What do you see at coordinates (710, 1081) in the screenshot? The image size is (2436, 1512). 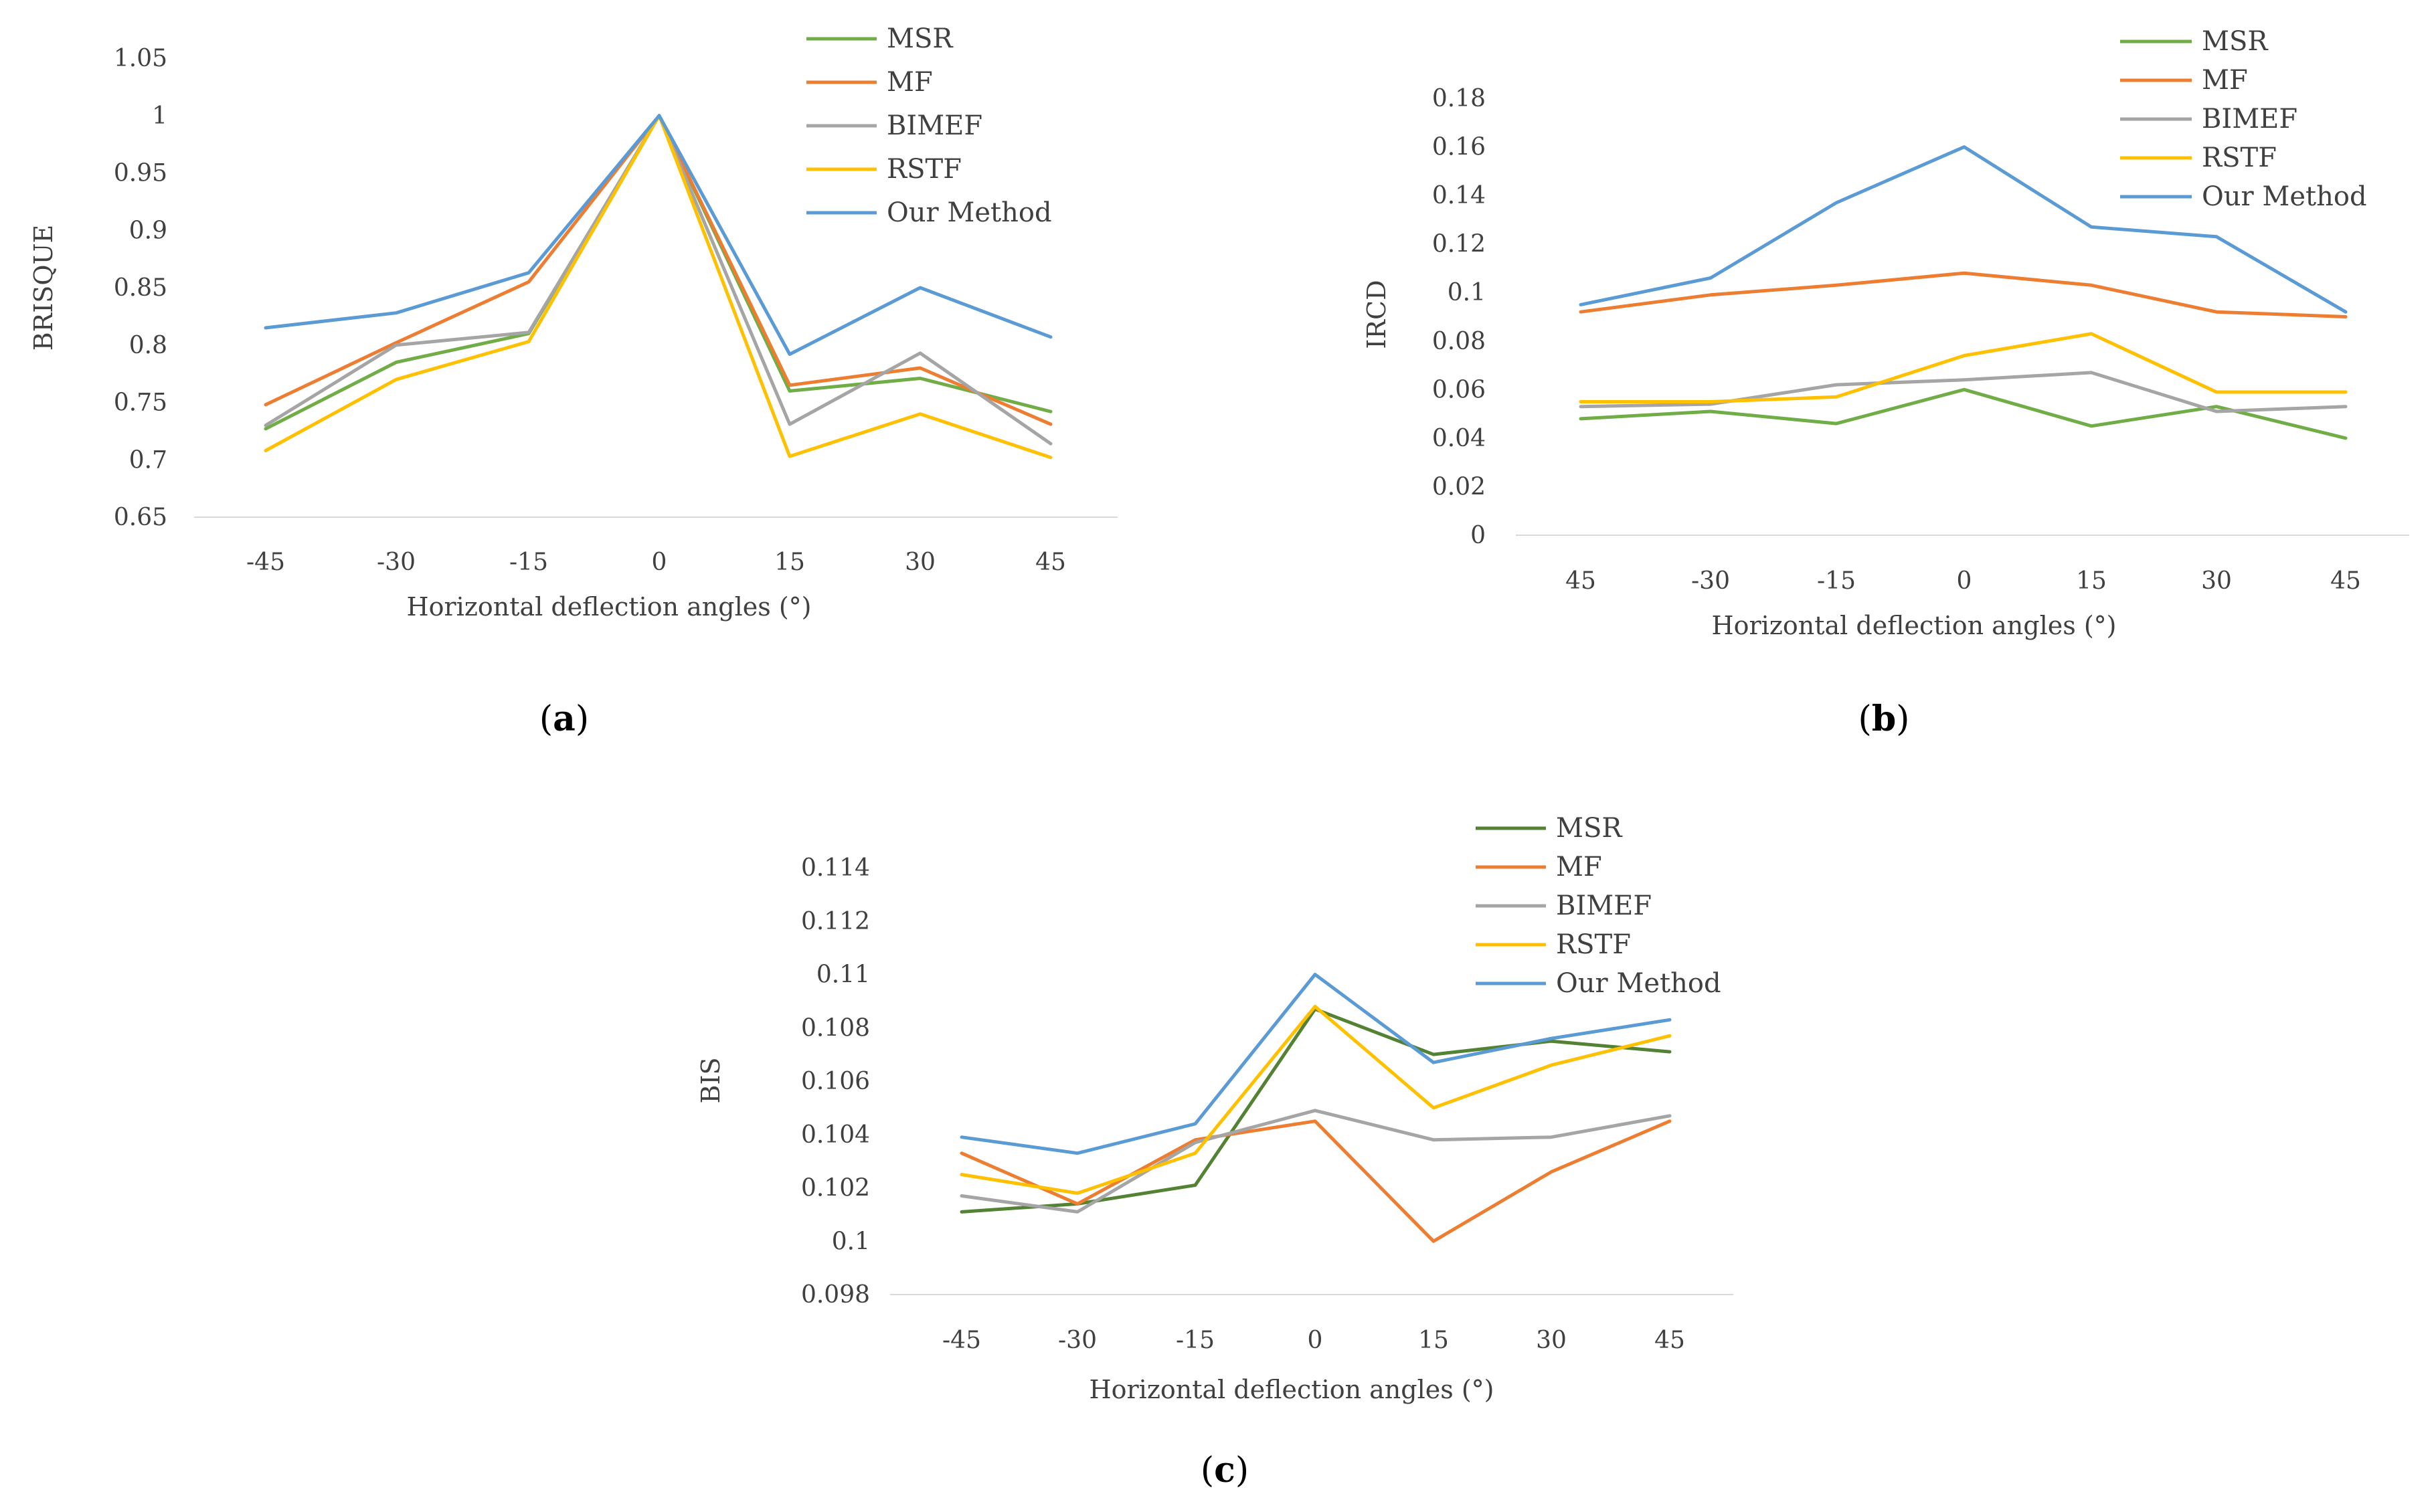 I see `y-axis-title: BIS` at bounding box center [710, 1081].